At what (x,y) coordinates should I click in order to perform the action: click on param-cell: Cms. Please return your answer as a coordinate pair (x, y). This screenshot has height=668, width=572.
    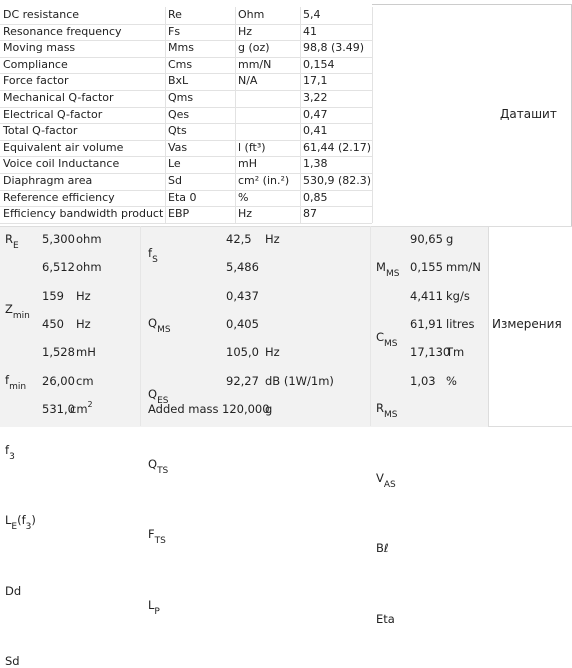
    Looking at the image, I should click on (180, 64).